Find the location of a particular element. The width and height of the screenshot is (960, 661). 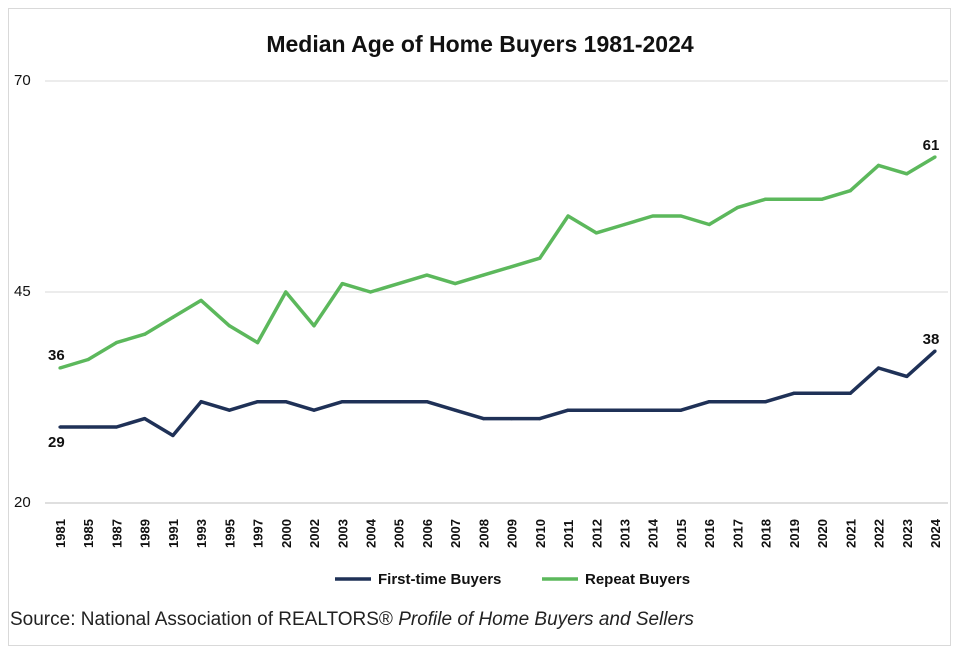

x-tick-label: 2013 is located at coordinates (625, 533).